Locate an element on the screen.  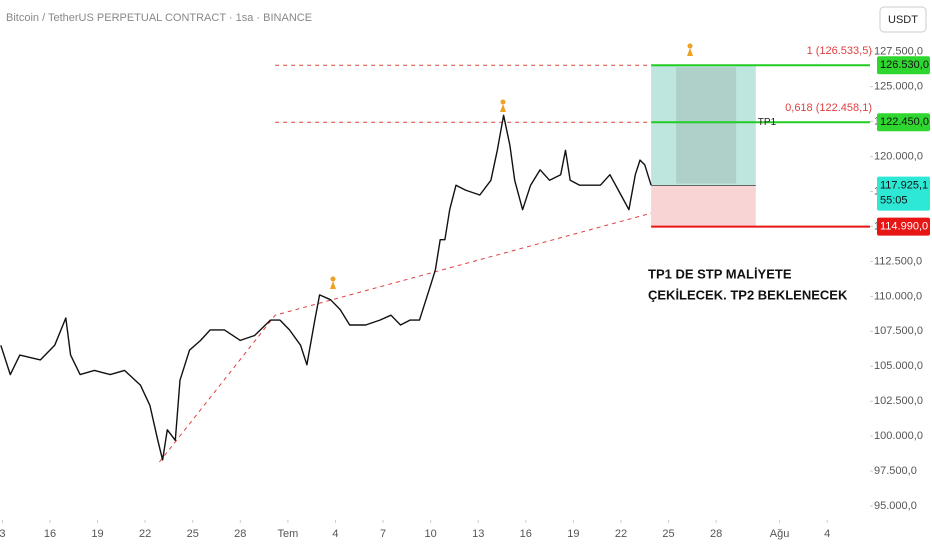
annotation: TP1 DE STP MALİYETE is located at coordinates (720, 273).